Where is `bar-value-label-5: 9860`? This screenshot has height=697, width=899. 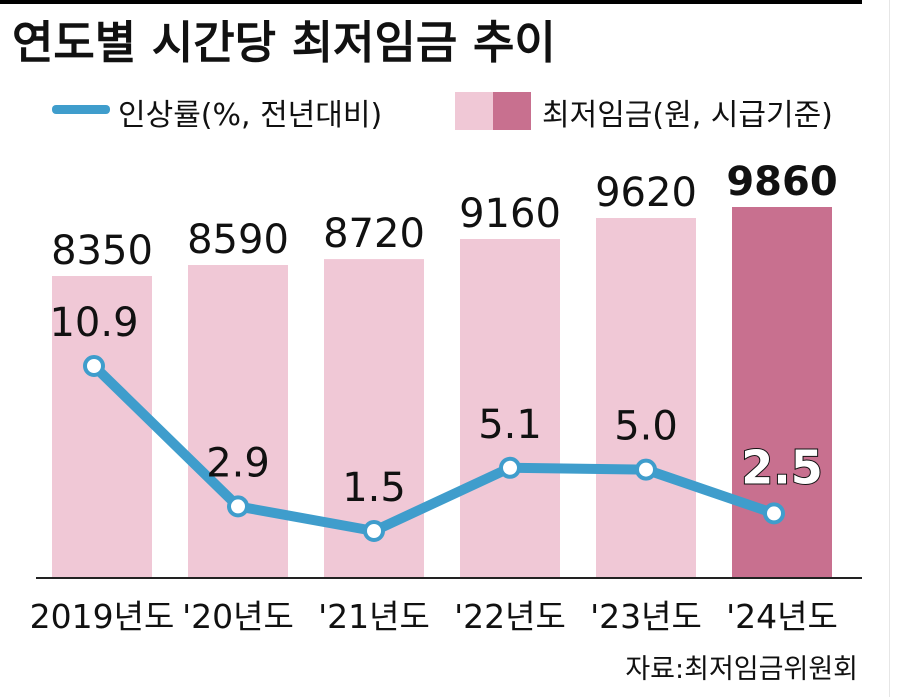 bar-value-label-5: 9860 is located at coordinates (781, 182).